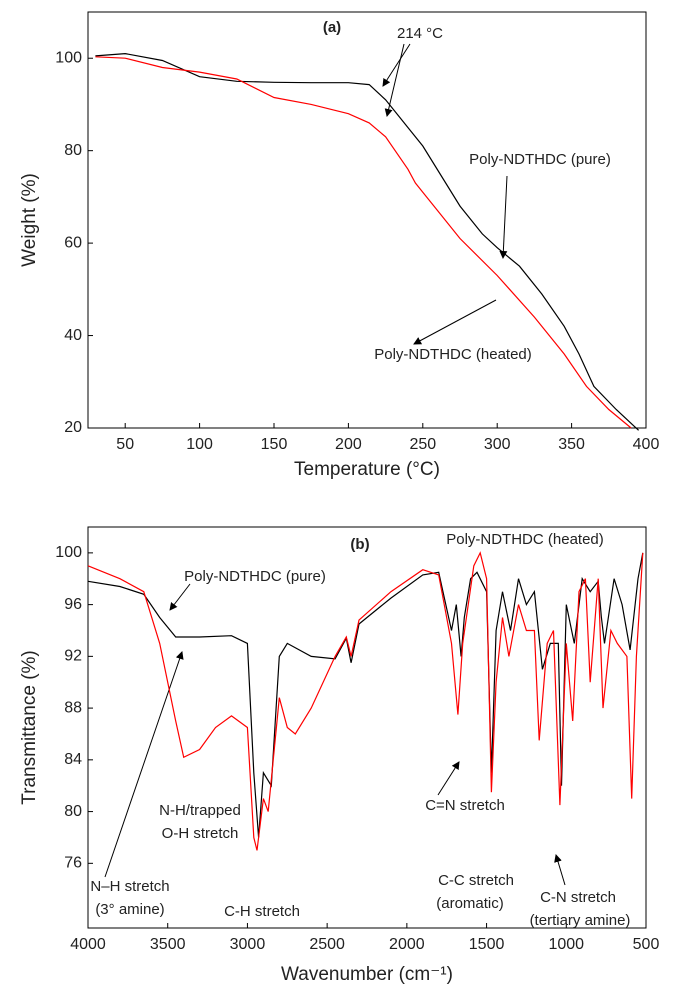 This screenshot has width=674, height=989. What do you see at coordinates (407, 944) in the screenshot?
I see `x-tick-label: 2000` at bounding box center [407, 944].